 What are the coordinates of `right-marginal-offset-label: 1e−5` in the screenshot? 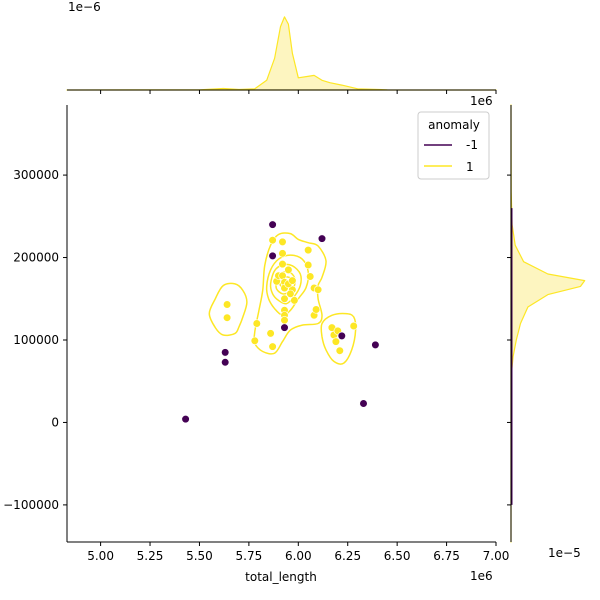 It's located at (564, 553).